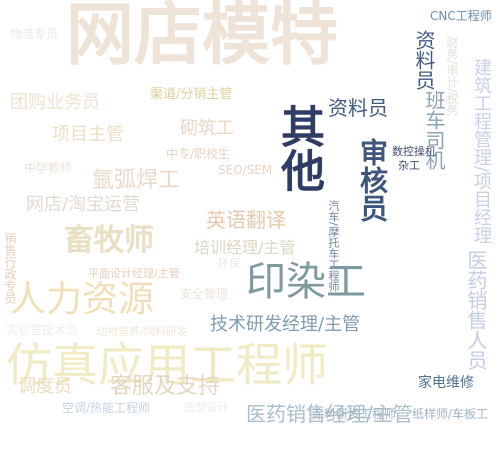 The image size is (500, 452). Describe the element at coordinates (450, 414) in the screenshot. I see `word-zhiyang: 纸样师/车板工` at that location.